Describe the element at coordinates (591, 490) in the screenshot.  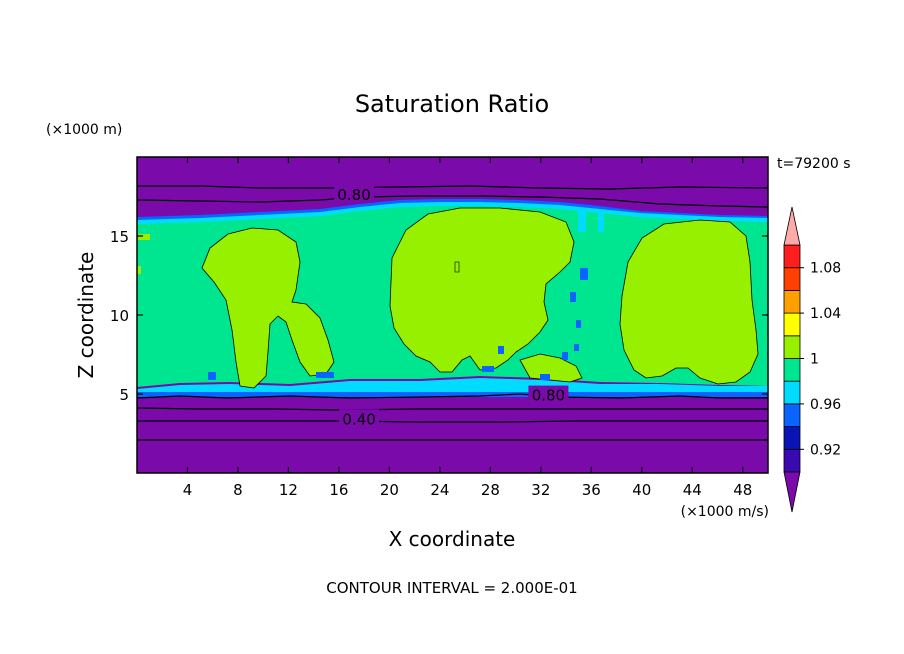
I see `x-tick-label: 36` at that location.